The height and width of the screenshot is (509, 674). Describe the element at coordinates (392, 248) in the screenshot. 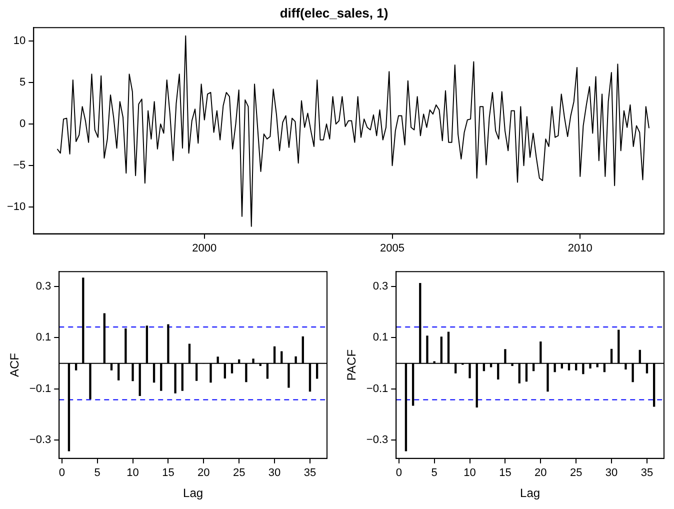

I see `x-tick-label: 2005` at that location.